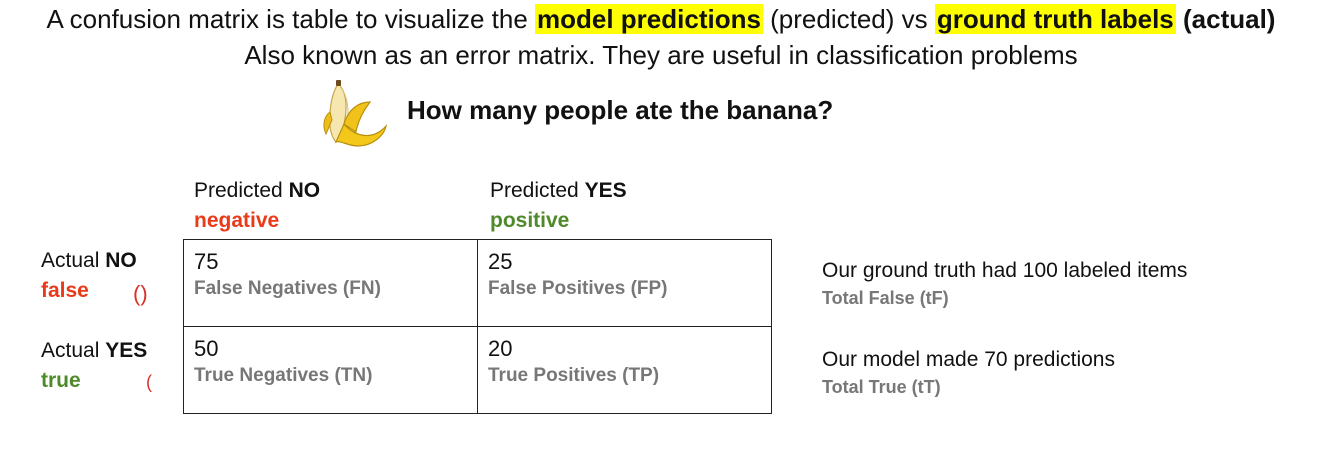 This screenshot has width=1322, height=450. What do you see at coordinates (558, 206) in the screenshot?
I see `column-header-predicted-yes: Predicted YES positive` at bounding box center [558, 206].